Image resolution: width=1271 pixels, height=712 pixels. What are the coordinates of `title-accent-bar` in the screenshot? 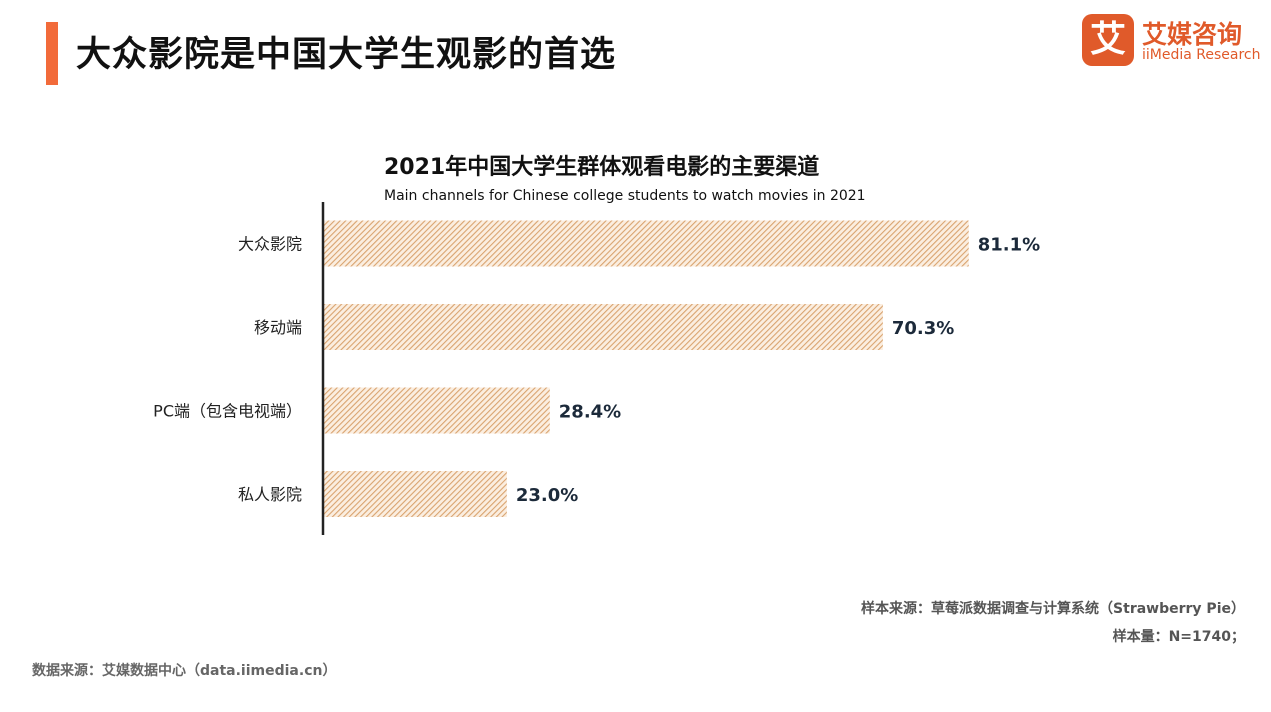 It's located at (52, 53).